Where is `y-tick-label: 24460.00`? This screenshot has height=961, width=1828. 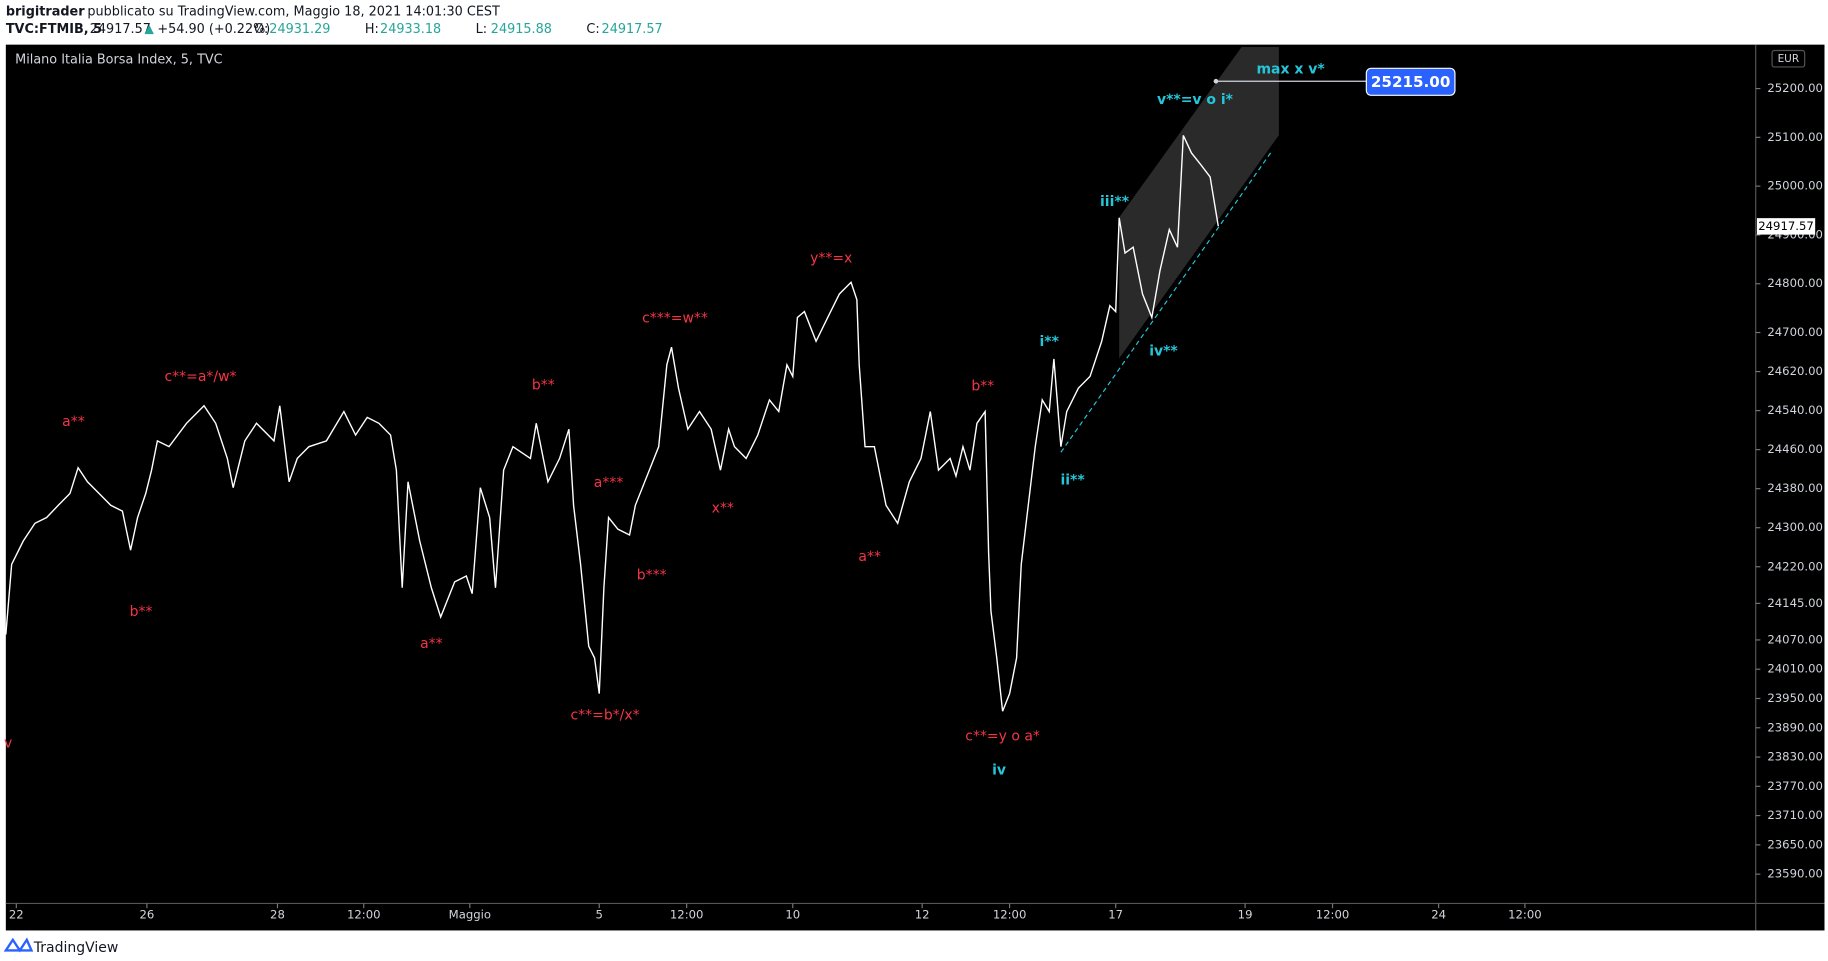
y-tick-label: 24460.00 is located at coordinates (1795, 449).